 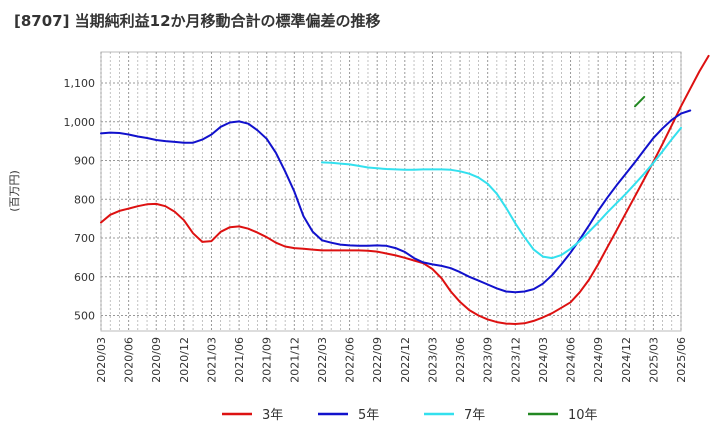 I want to click on y-tick-label: 900, so click(x=84, y=161).